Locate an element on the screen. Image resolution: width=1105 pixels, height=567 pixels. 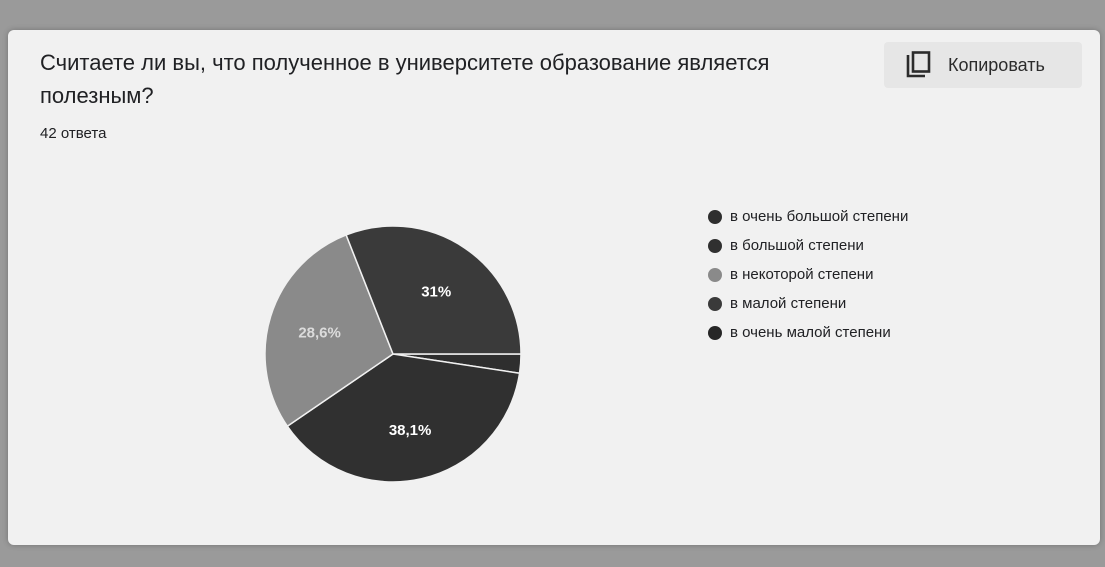
legend-item: в очень большой степени is located at coordinates (808, 216).